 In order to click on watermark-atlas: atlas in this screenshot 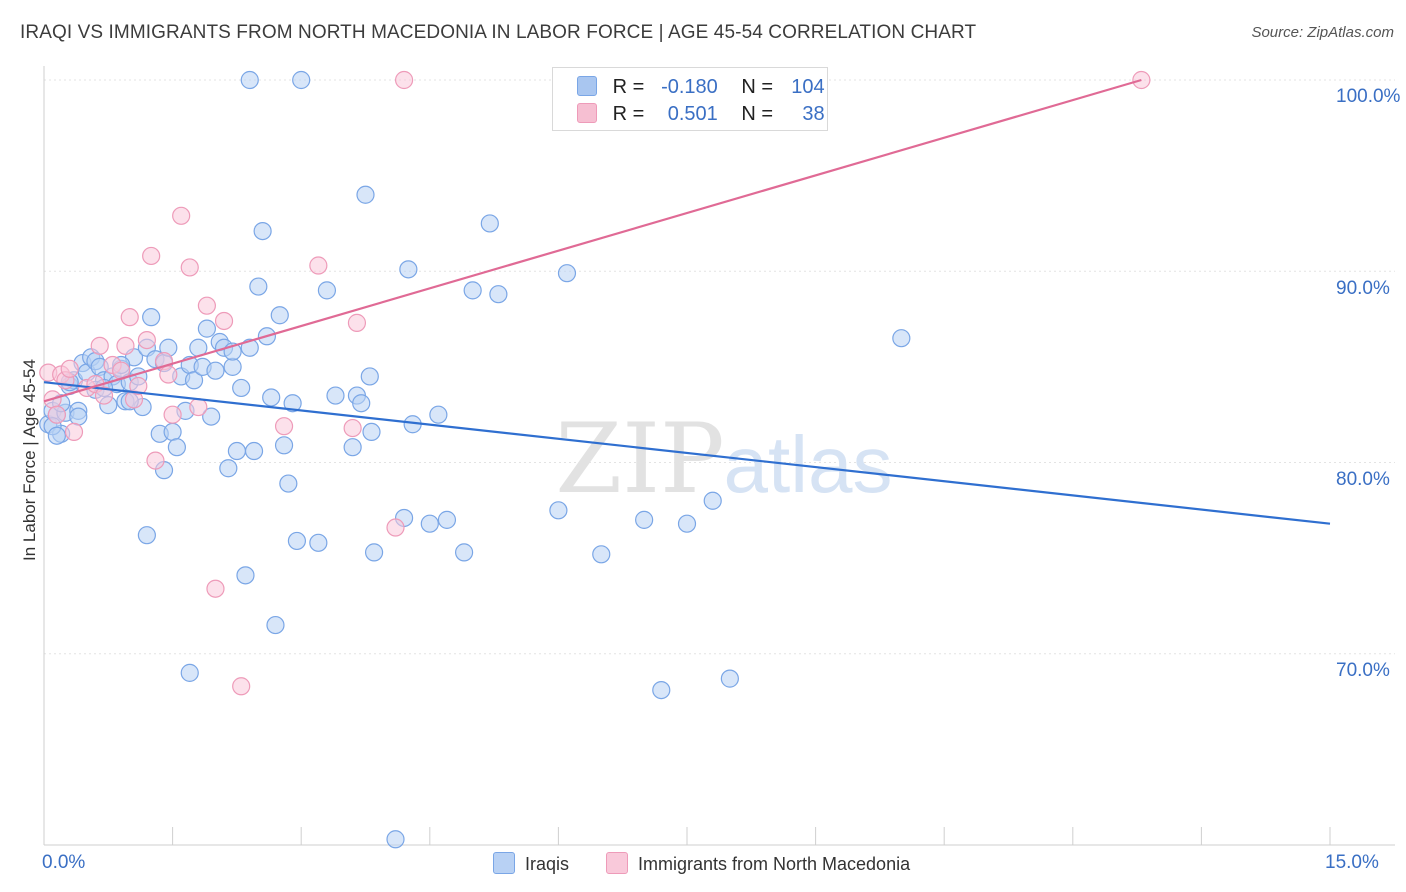, I will do `click(808, 464)`.